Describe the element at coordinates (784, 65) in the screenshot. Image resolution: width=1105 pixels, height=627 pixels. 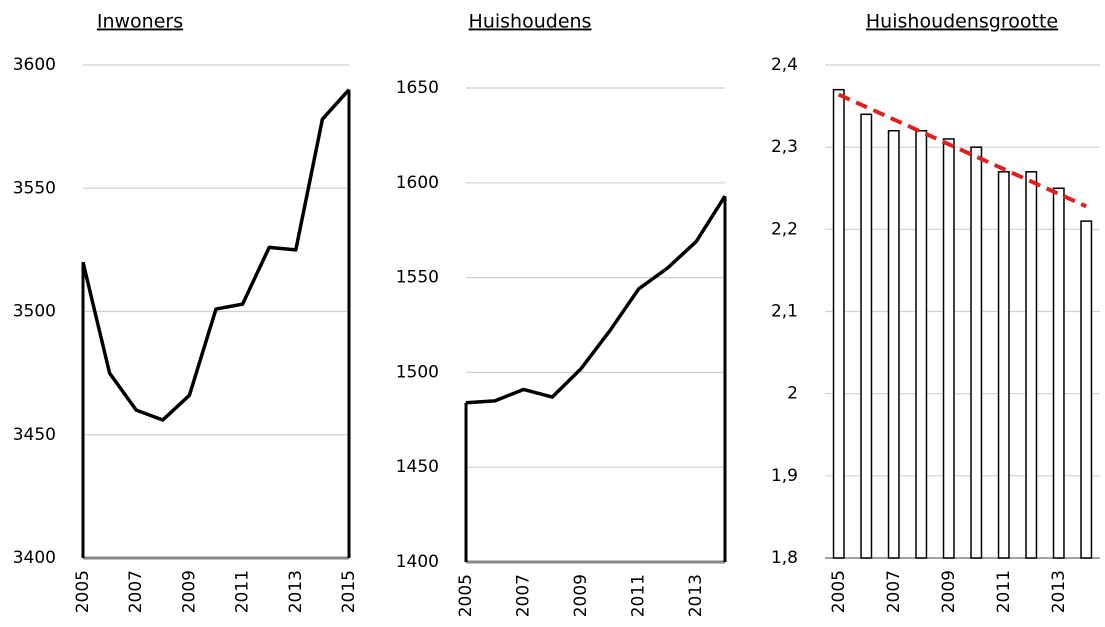
I see `y-tick-label: 2,4` at that location.